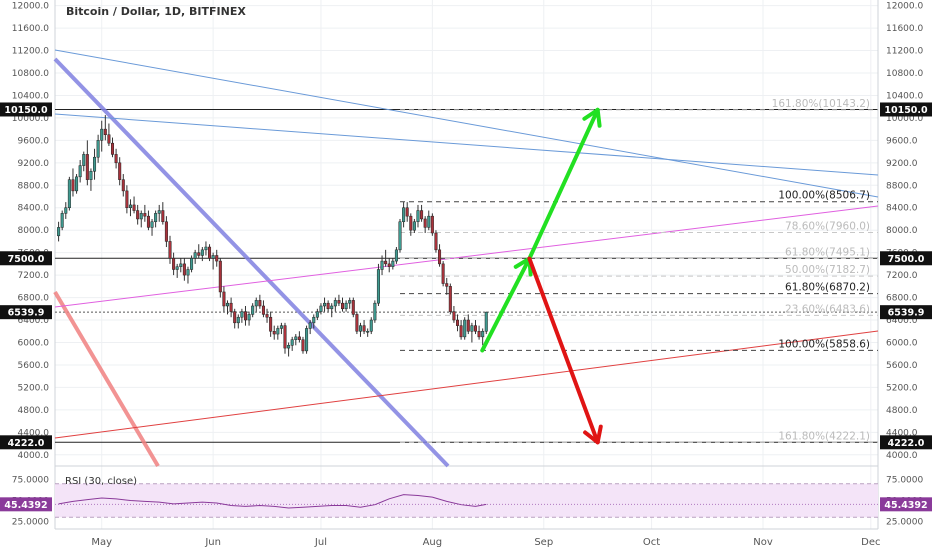 This screenshot has width=932, height=550. I want to click on red-down-arrow-shaft, so click(563, 350).